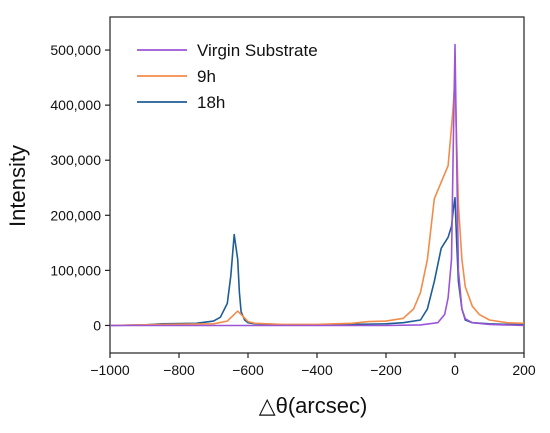 This screenshot has height=433, width=550. What do you see at coordinates (211, 102) in the screenshot?
I see `legend-label: 18h` at bounding box center [211, 102].